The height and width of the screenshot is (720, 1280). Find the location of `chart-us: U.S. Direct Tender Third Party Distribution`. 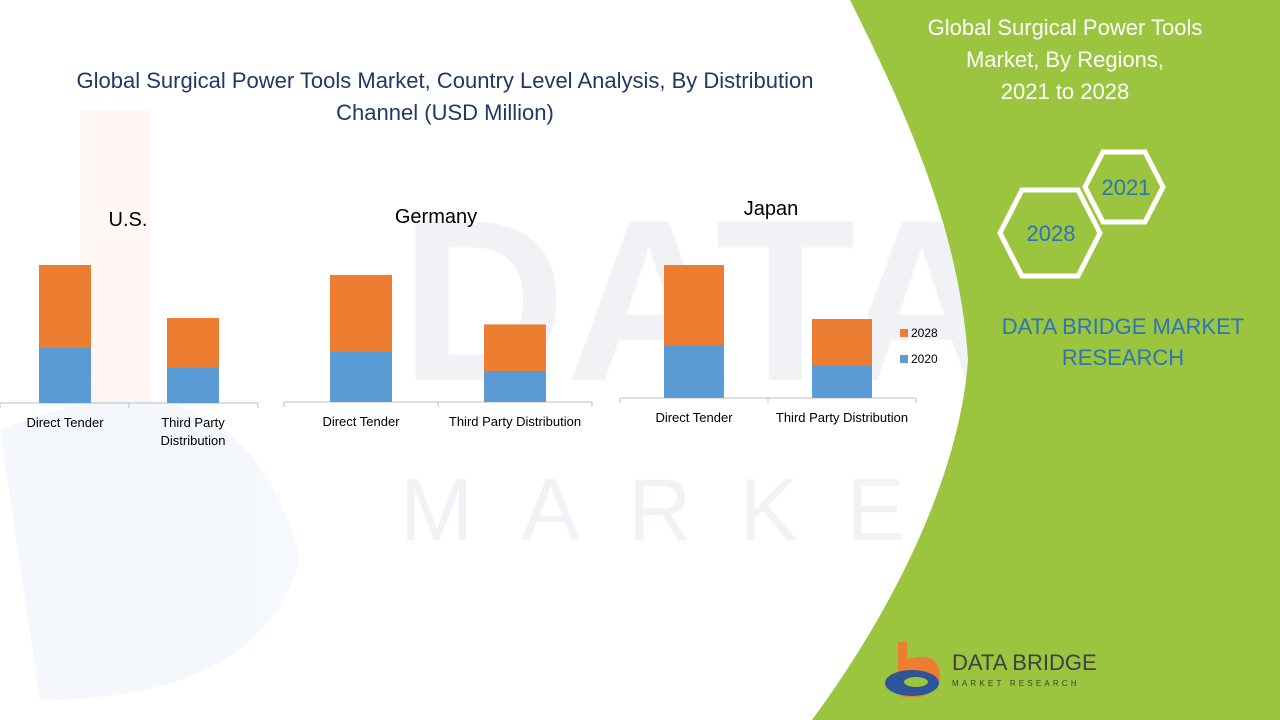

chart-us: U.S. Direct Tender Third Party Distribution is located at coordinates (129, 328).